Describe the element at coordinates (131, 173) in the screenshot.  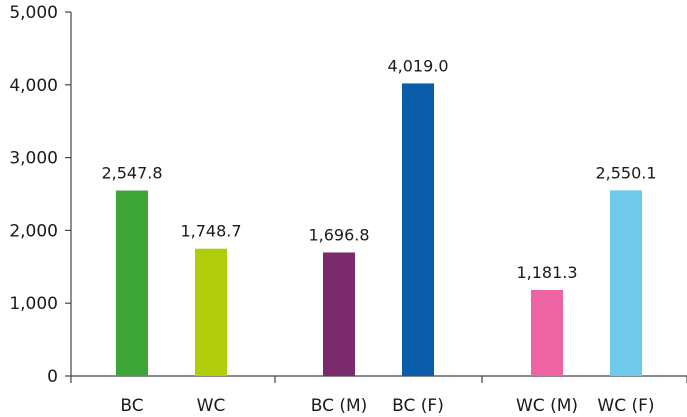
I see `data-label: 2,547.8` at that location.